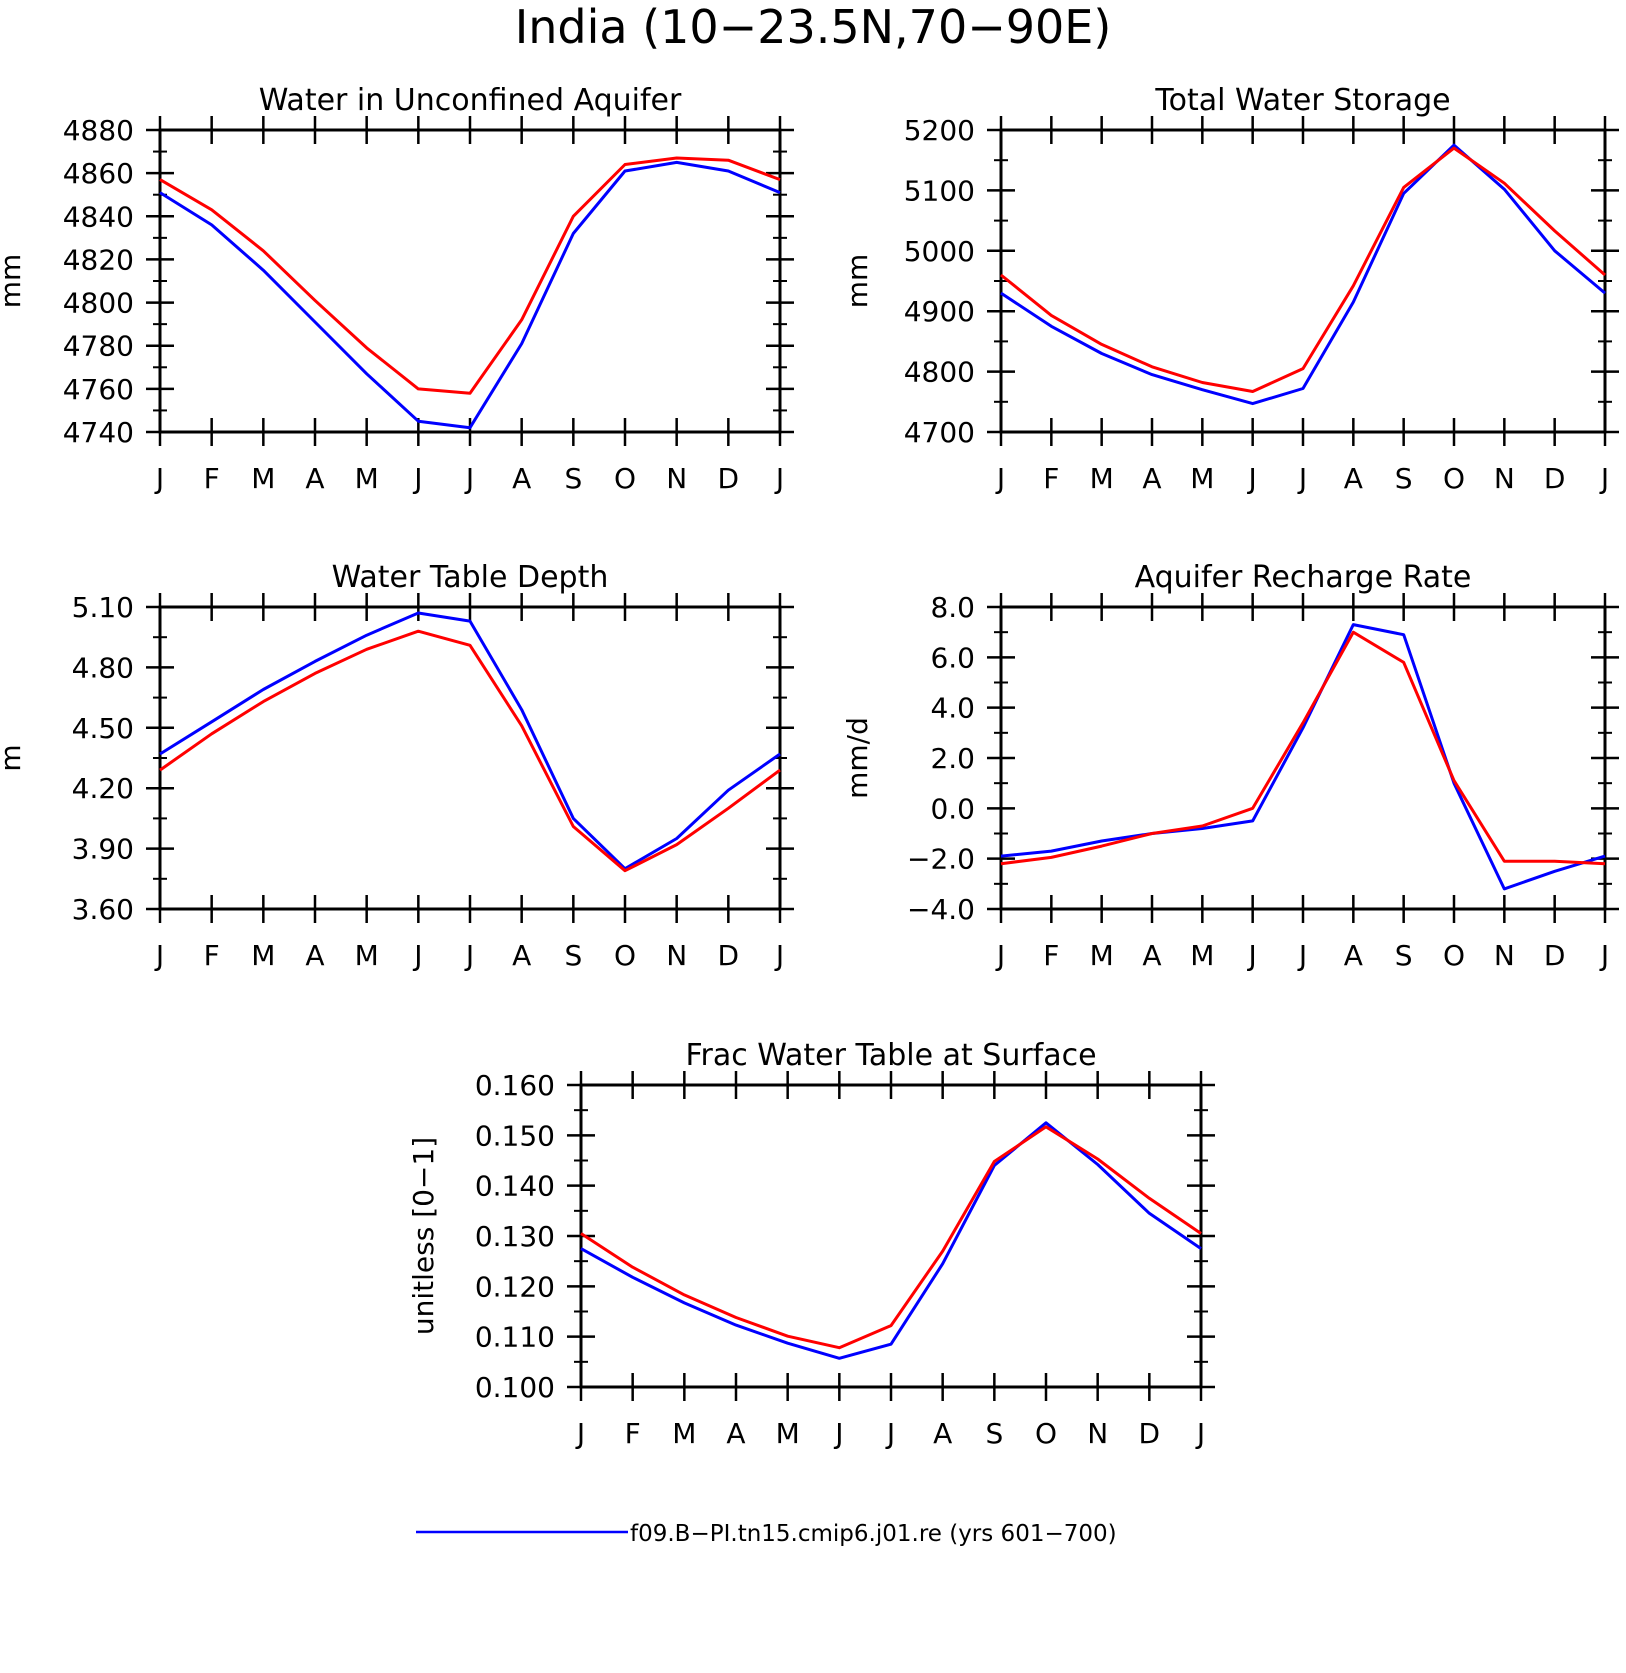 The width and height of the screenshot is (1626, 1673). I want to click on y-tick-label: −2.0, so click(941, 859).